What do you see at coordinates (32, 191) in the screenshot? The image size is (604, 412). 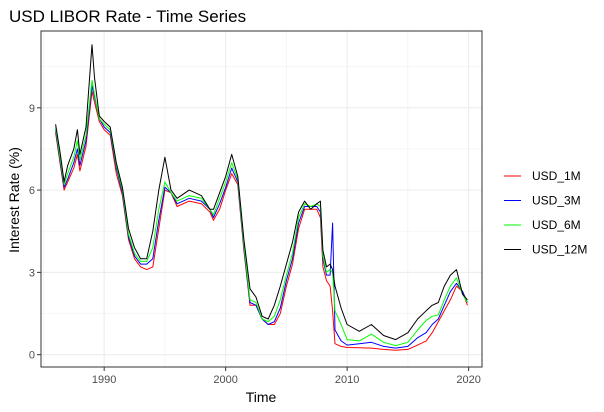 I see `y-tick-label: 6` at bounding box center [32, 191].